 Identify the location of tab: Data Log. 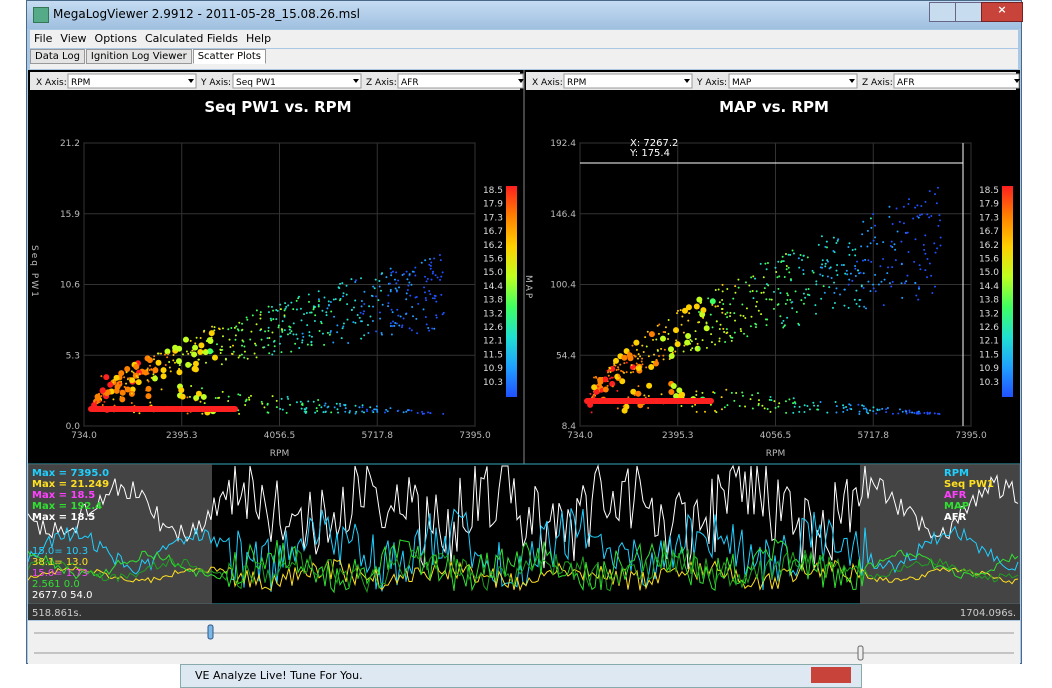
(57, 56).